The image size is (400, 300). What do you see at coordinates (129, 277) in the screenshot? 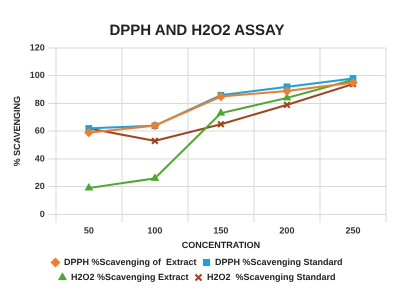
I see `legend-label: H2O2 %Scavenging Extract` at bounding box center [129, 277].